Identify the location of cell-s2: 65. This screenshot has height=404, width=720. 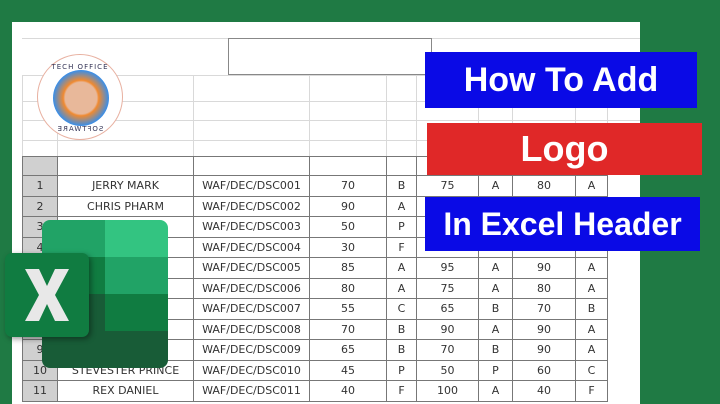
(447, 309).